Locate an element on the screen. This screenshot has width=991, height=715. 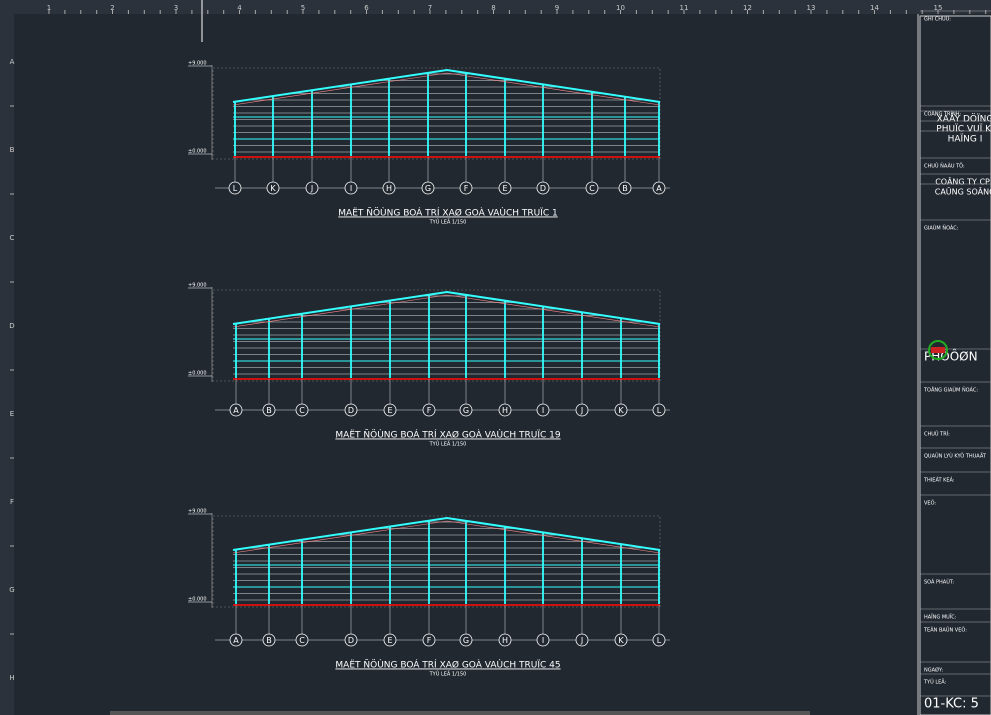
ruler-label: B is located at coordinates (12, 150).